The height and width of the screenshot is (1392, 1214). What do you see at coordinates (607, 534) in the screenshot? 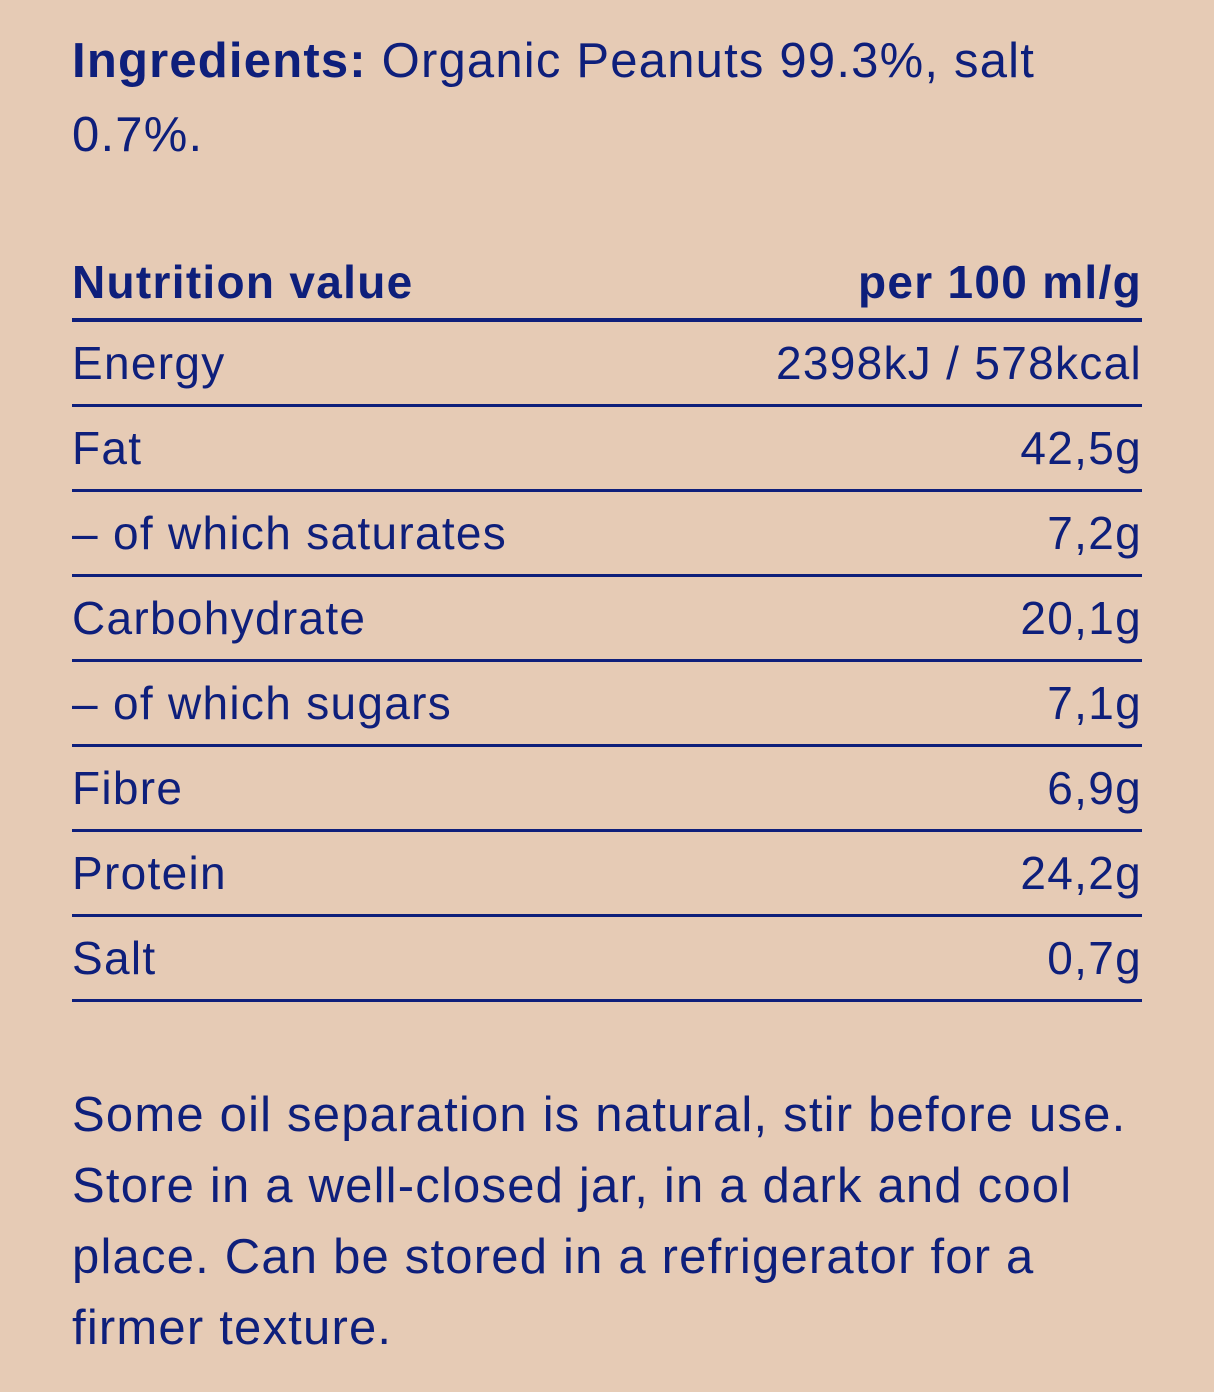
I see `nutrition-row: – of which saturates 7,2g` at bounding box center [607, 534].